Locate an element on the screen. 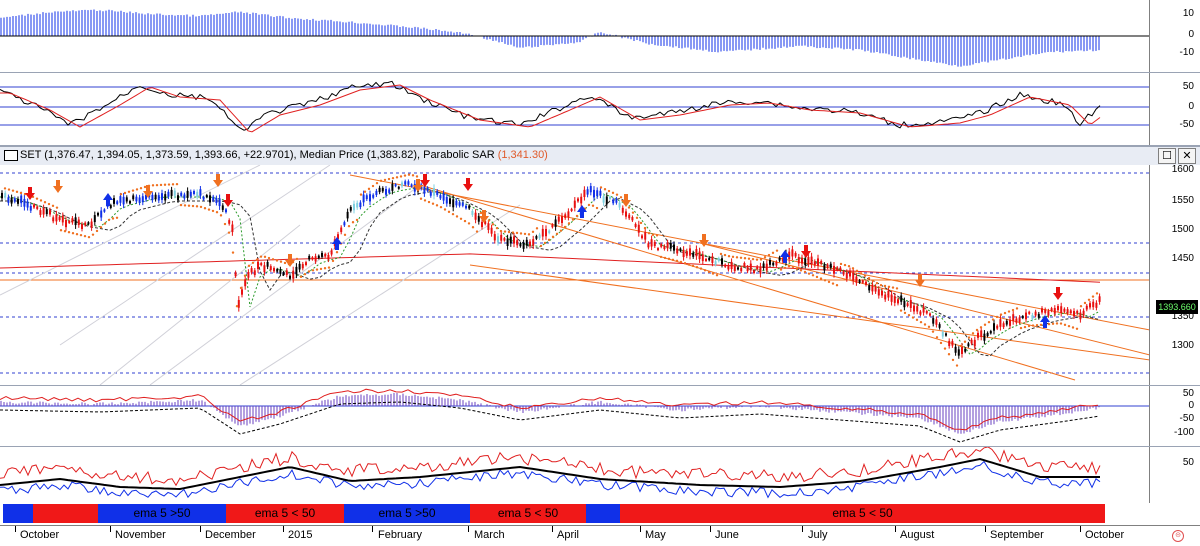 Image resolution: width=1200 pixels, height=546 pixels. month-label: September is located at coordinates (1017, 535).